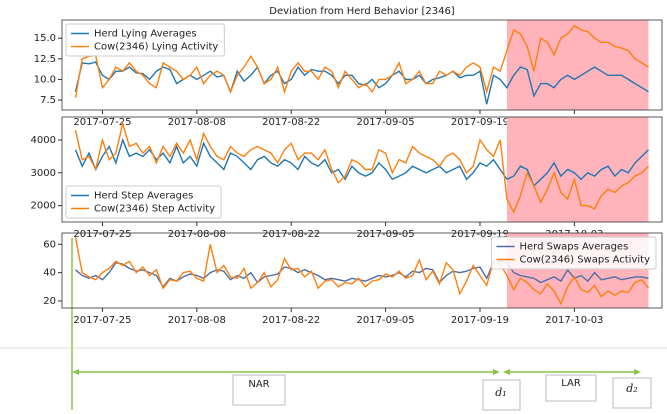  I want to click on d2-label: d₂, so click(631, 388).